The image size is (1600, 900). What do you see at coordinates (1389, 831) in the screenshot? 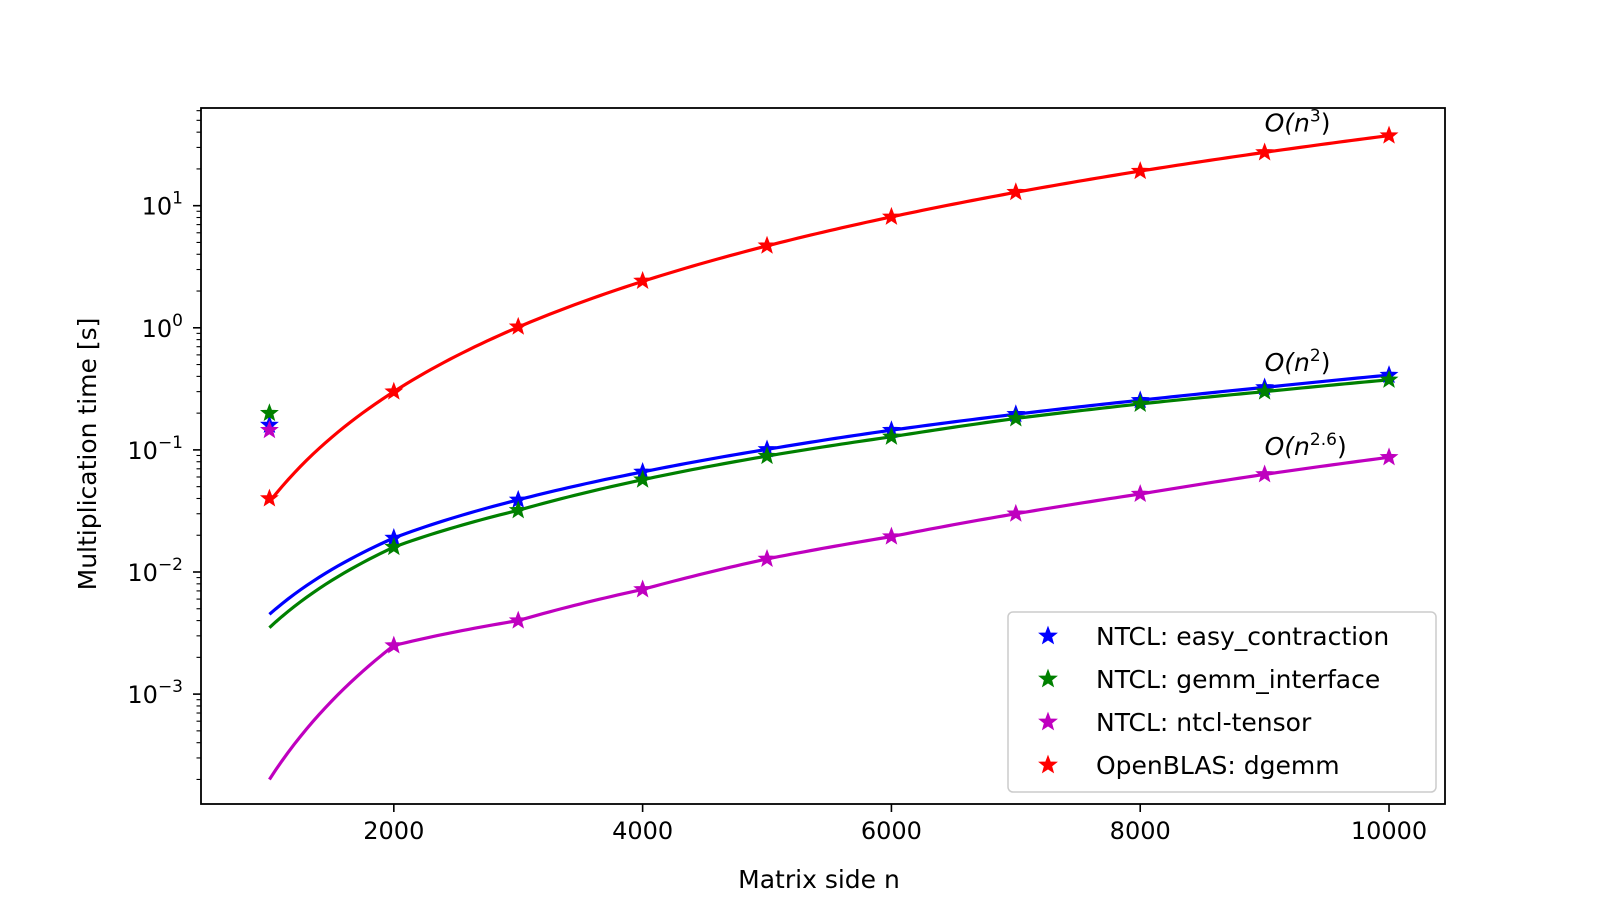
I see `x-tick-label-10000: 10000` at bounding box center [1389, 831].